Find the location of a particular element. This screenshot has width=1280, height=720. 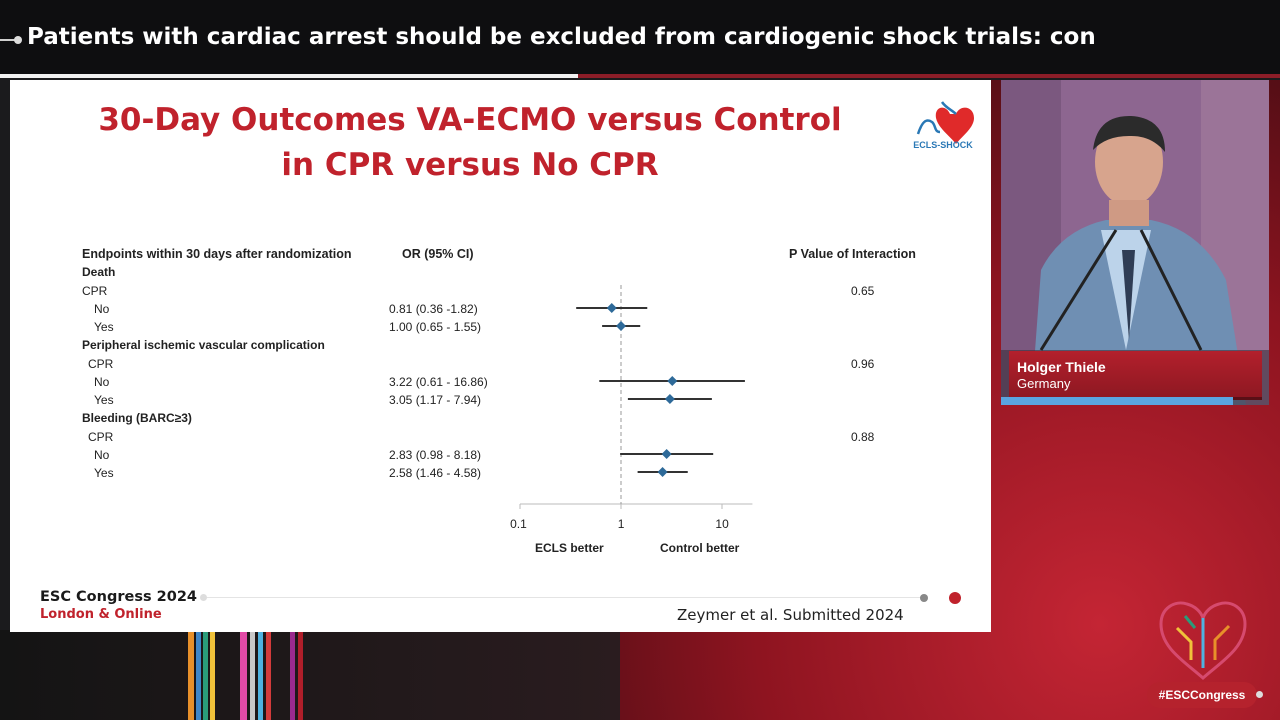

x-tick-label: 1 is located at coordinates (621, 524).